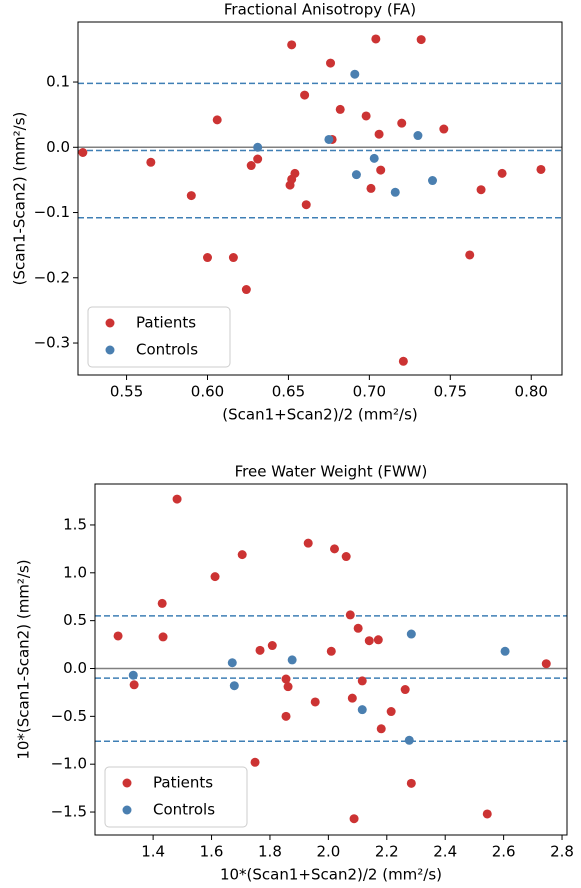 The height and width of the screenshot is (888, 581). What do you see at coordinates (331, 875) in the screenshot?
I see `x-axis-label: 10*(Scan1+Scan2)/2 (mm²/s)` at bounding box center [331, 875].